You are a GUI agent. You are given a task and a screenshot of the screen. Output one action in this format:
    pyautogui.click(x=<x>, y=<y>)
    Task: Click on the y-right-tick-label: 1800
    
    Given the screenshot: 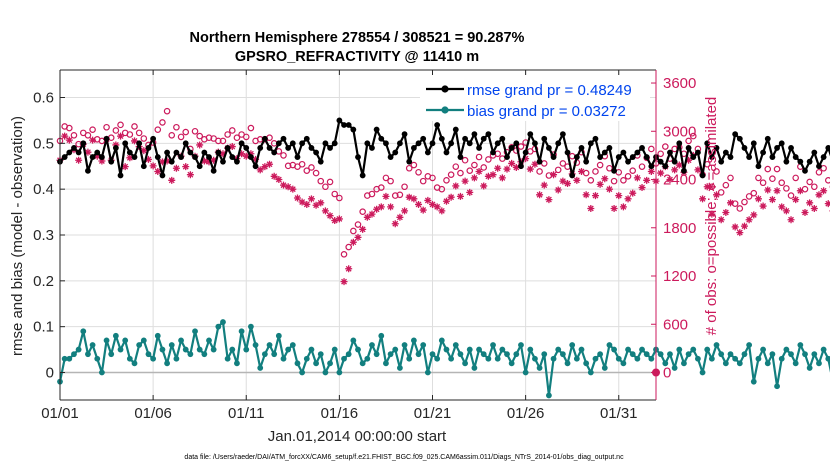 What is the action you would take?
    pyautogui.click(x=679, y=228)
    